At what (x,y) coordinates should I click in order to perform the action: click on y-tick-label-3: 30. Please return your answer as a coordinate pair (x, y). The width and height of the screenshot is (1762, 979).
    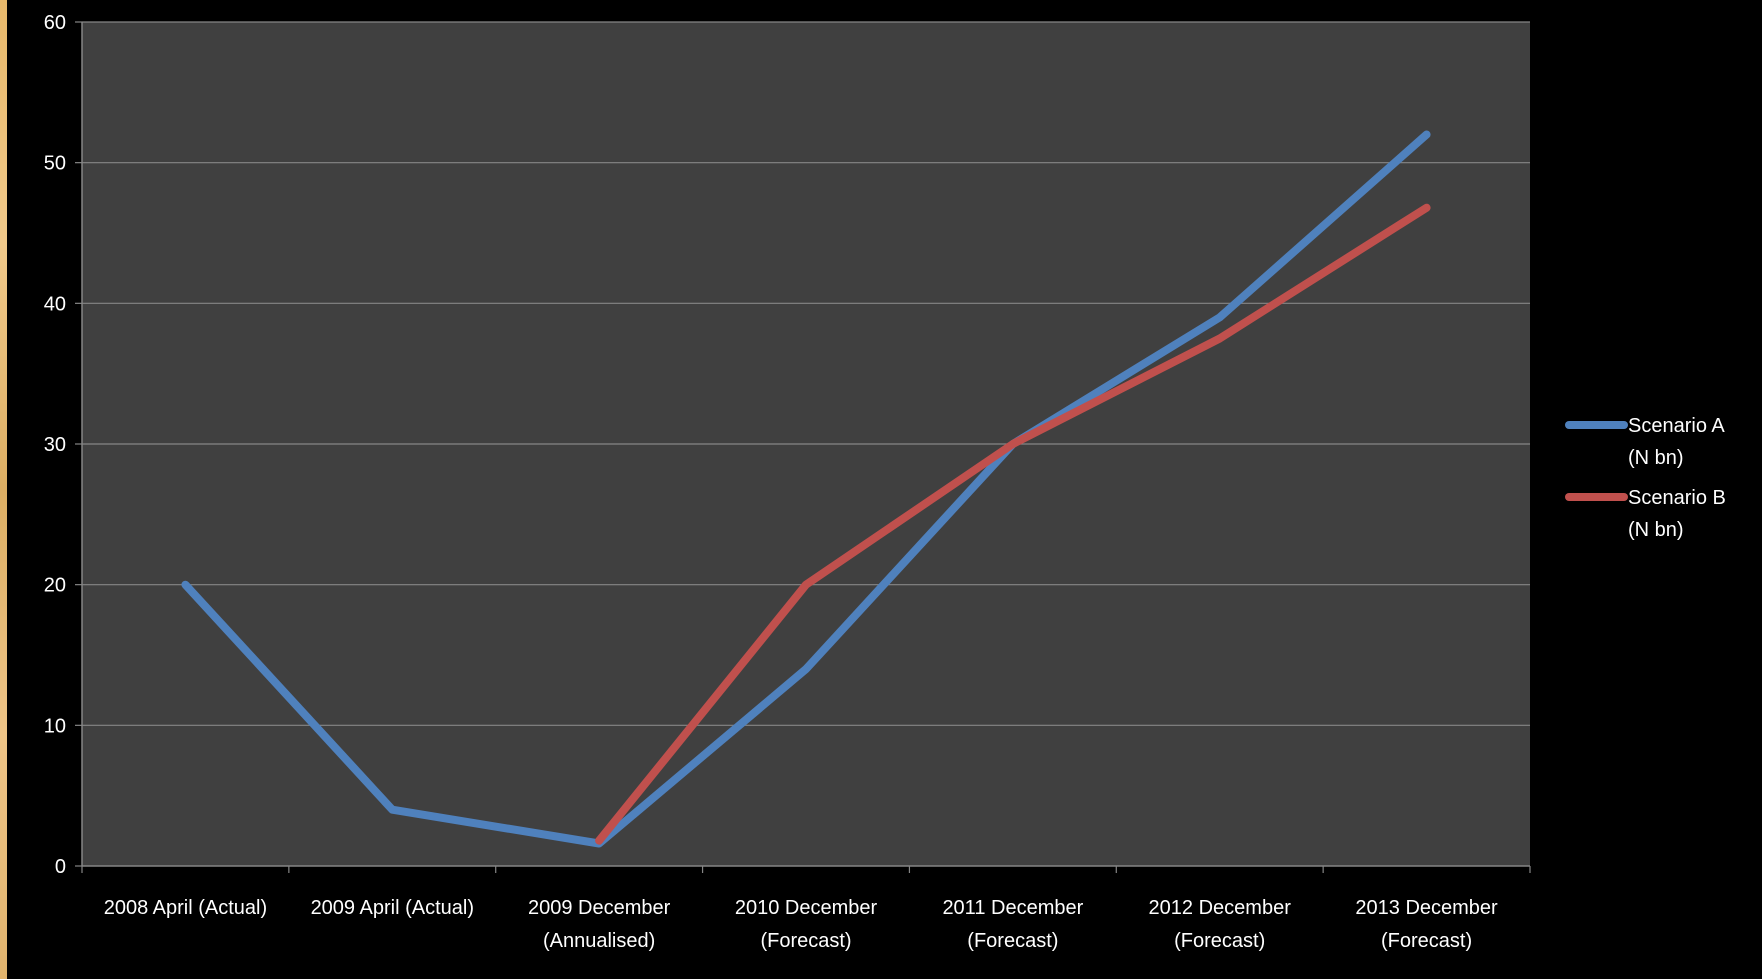
    Looking at the image, I should click on (55, 445).